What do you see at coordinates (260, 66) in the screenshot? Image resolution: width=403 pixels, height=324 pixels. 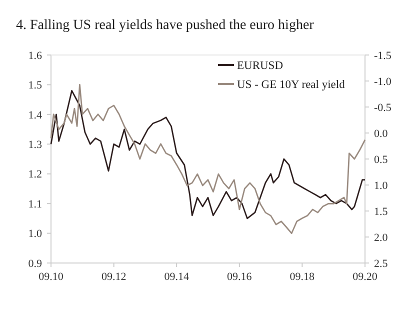 I see `legend-label: EURUSD` at bounding box center [260, 66].